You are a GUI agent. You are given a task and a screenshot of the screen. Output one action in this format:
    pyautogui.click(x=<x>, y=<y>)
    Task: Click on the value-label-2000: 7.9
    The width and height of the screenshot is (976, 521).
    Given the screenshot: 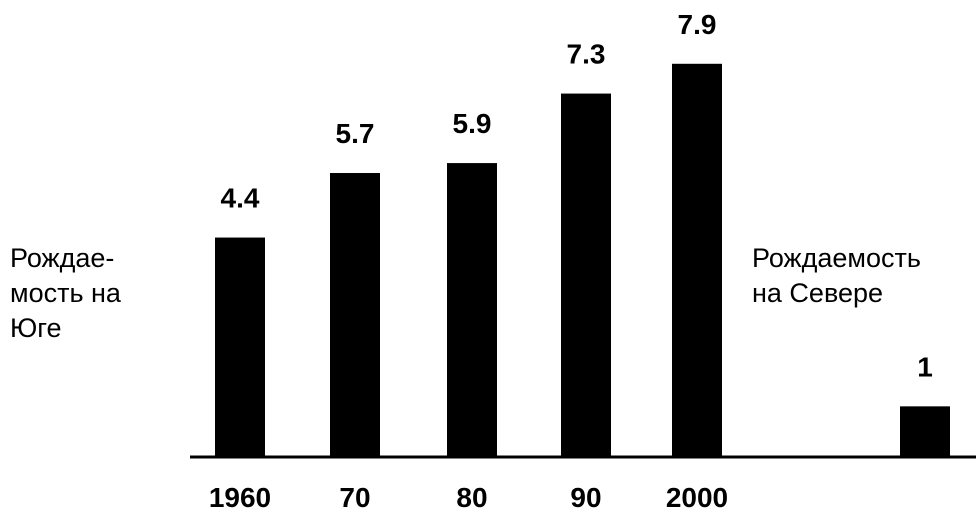 What is the action you would take?
    pyautogui.click(x=697, y=24)
    